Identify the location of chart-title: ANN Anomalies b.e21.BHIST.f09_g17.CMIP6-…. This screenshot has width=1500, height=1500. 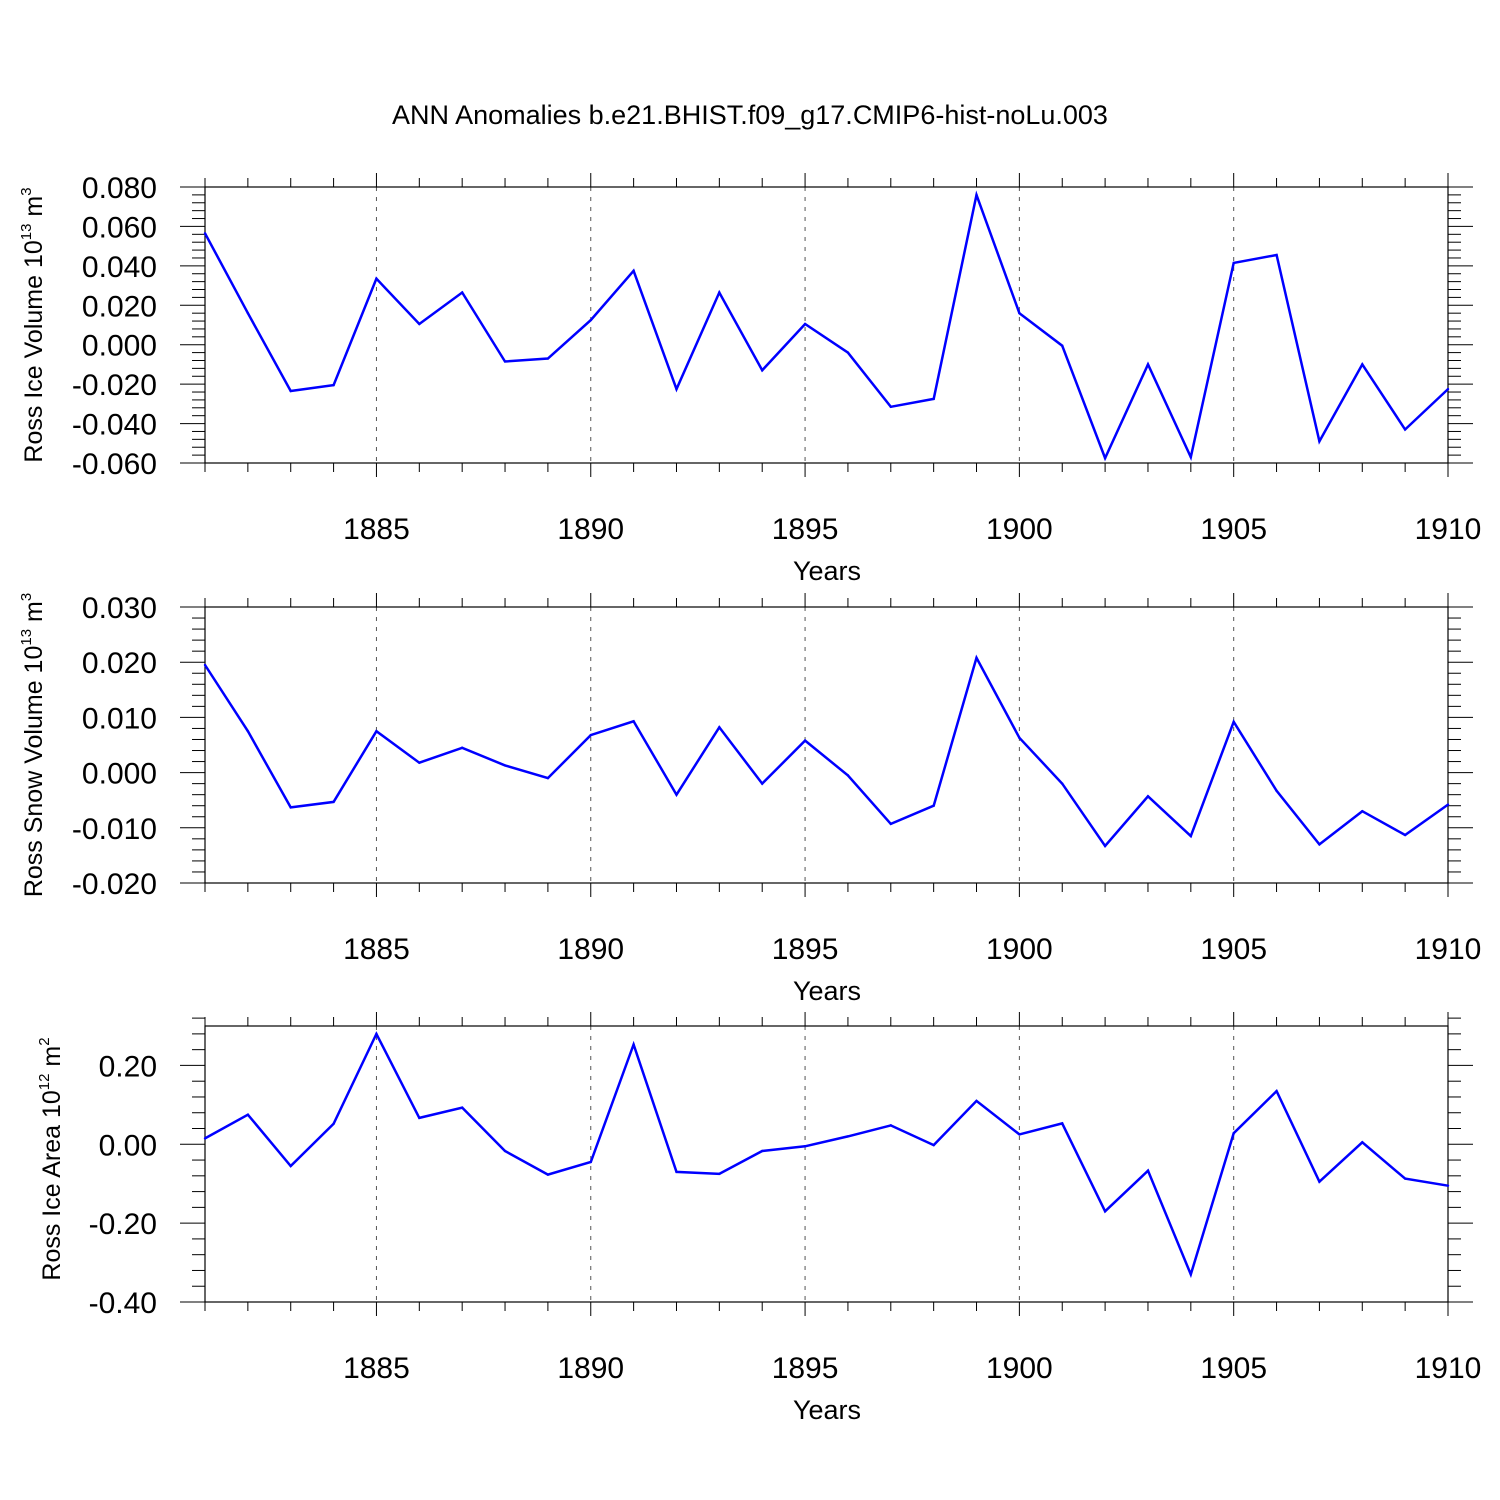
(750, 115).